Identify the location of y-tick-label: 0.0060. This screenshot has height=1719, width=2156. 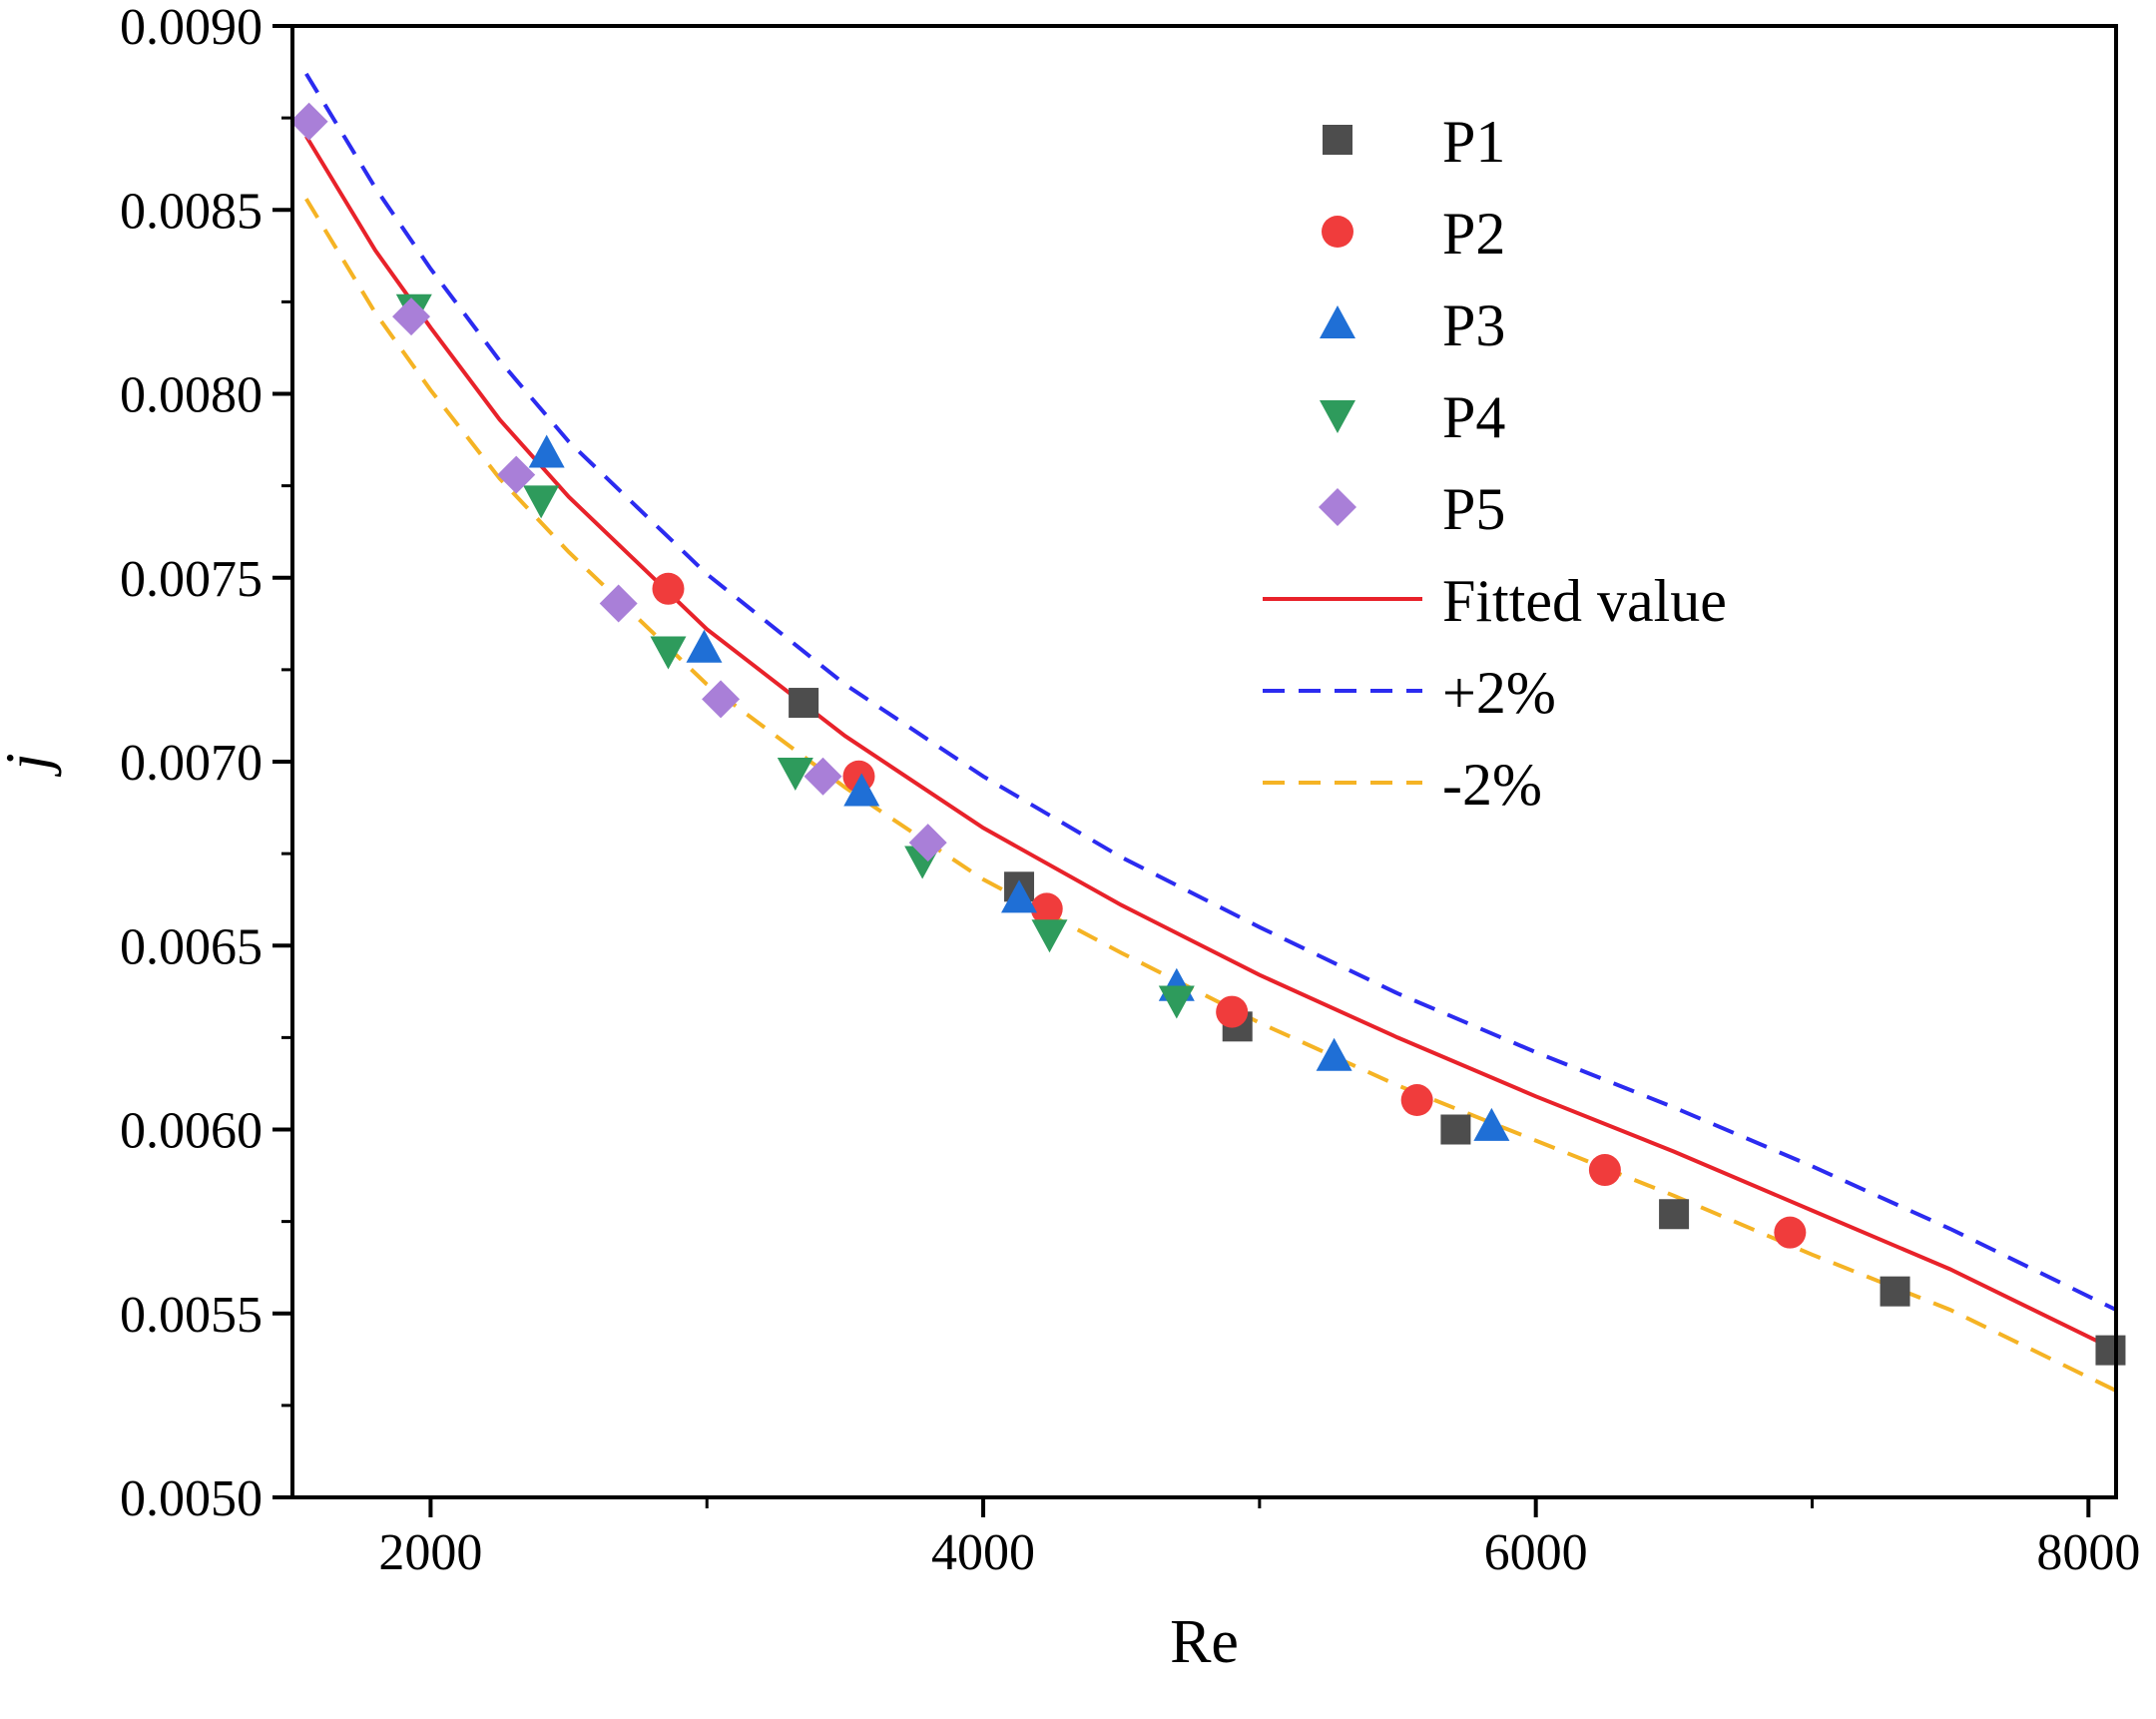
(191, 1131).